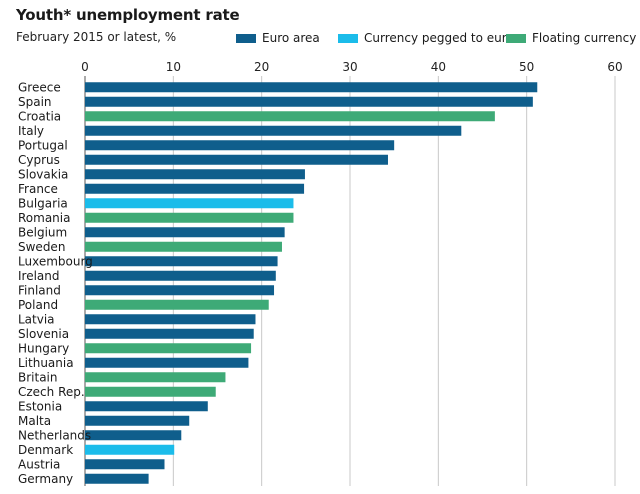  I want to click on x-tick-label-20: 20, so click(261, 67).